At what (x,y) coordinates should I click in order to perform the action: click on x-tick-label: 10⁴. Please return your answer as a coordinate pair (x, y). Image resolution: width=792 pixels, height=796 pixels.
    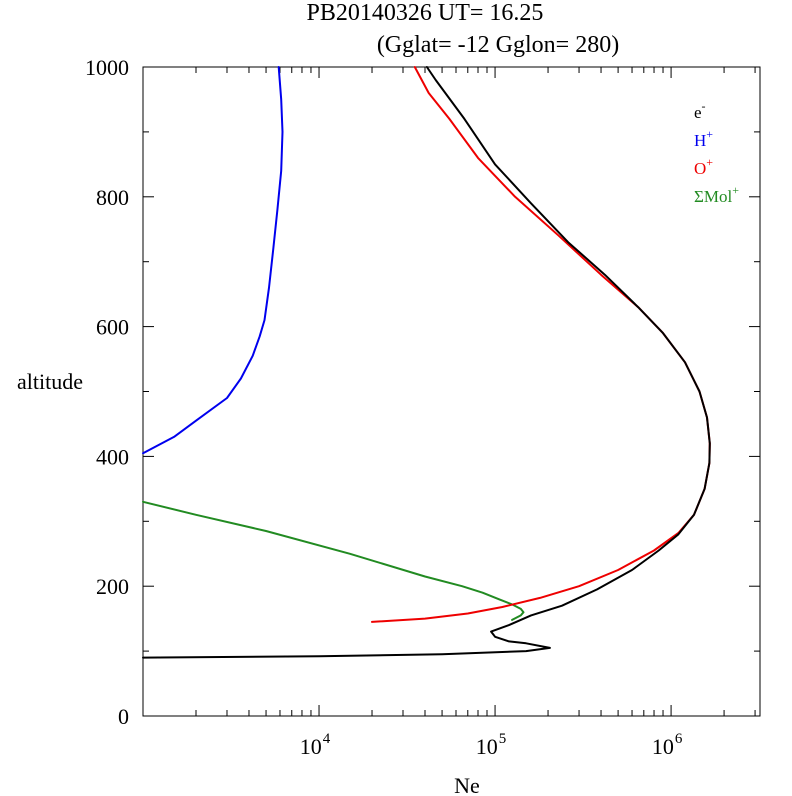
    Looking at the image, I should click on (315, 745).